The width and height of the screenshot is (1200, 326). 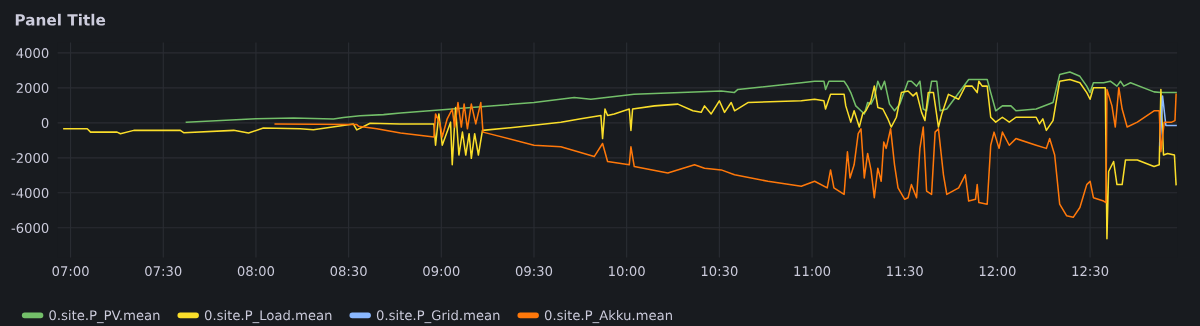 I want to click on x-tick-label: 11:30, so click(x=905, y=271).